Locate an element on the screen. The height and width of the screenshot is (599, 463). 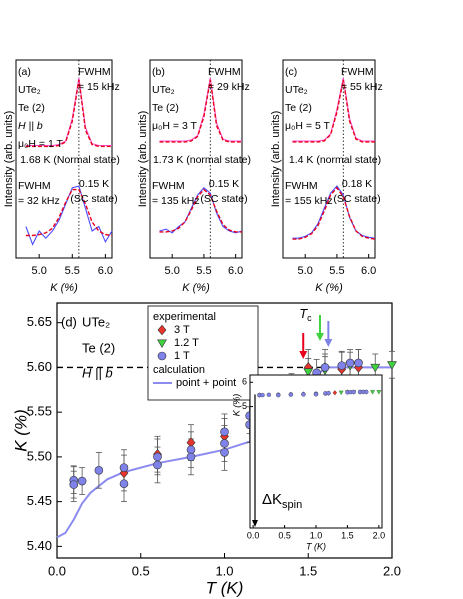
legend-heading: calculation is located at coordinates (179, 370).